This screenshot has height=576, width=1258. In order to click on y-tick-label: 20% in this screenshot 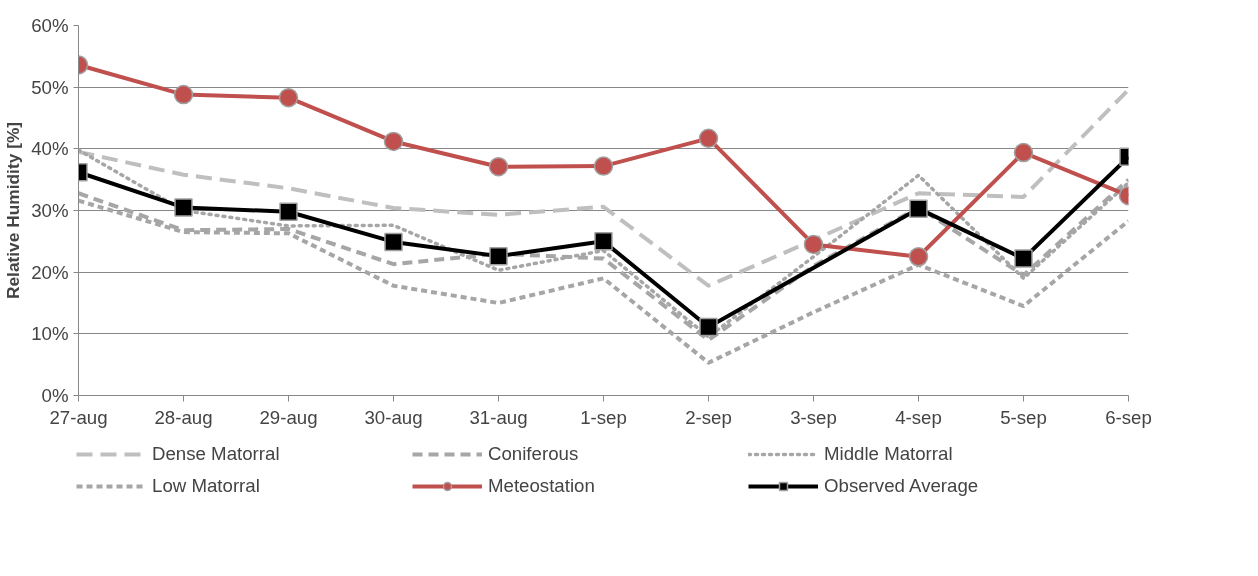, I will do `click(50, 272)`.